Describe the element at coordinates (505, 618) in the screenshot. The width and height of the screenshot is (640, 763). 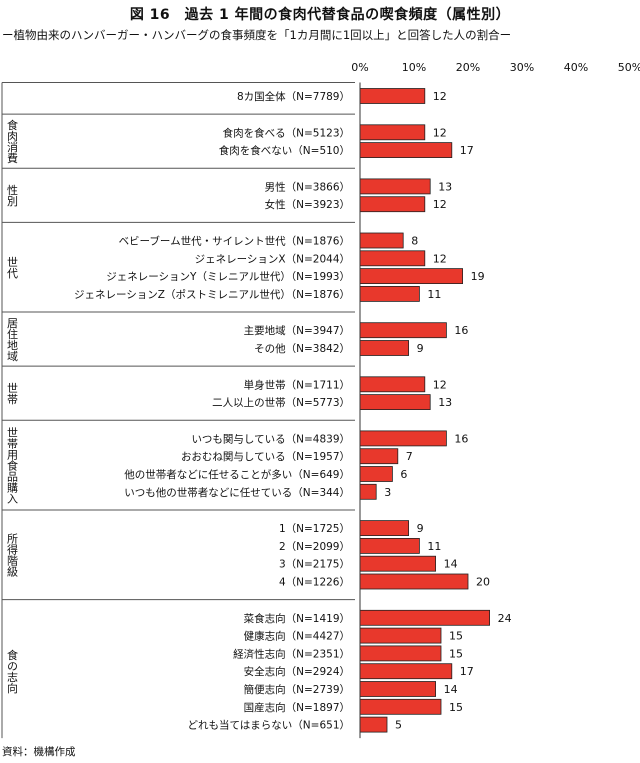
I see `value-label: 24` at that location.